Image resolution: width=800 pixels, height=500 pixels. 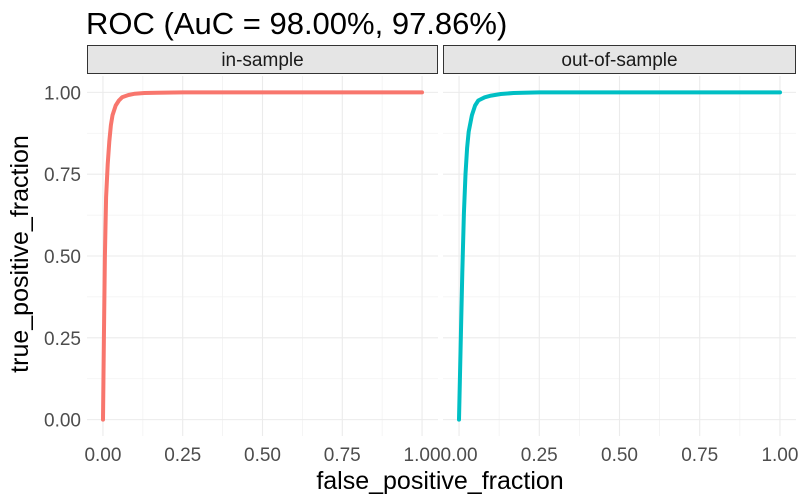 What do you see at coordinates (441, 59) in the screenshot?
I see `facet-strips: in-sample out-of-sample` at bounding box center [441, 59].